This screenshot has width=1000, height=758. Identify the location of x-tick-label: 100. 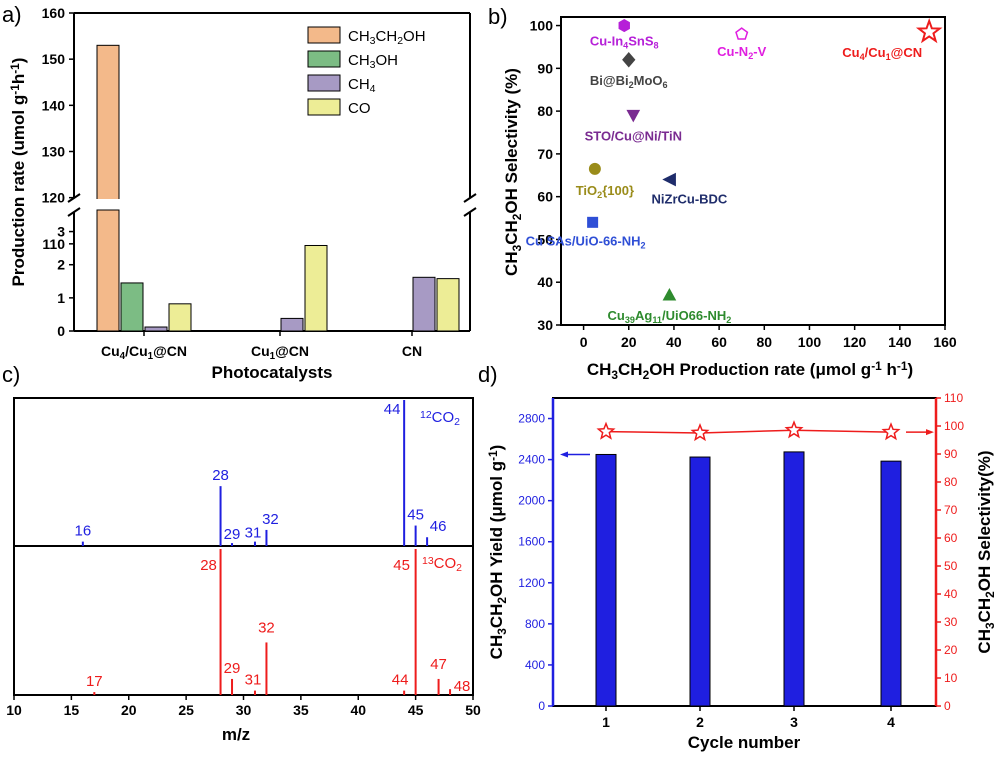
(810, 342).